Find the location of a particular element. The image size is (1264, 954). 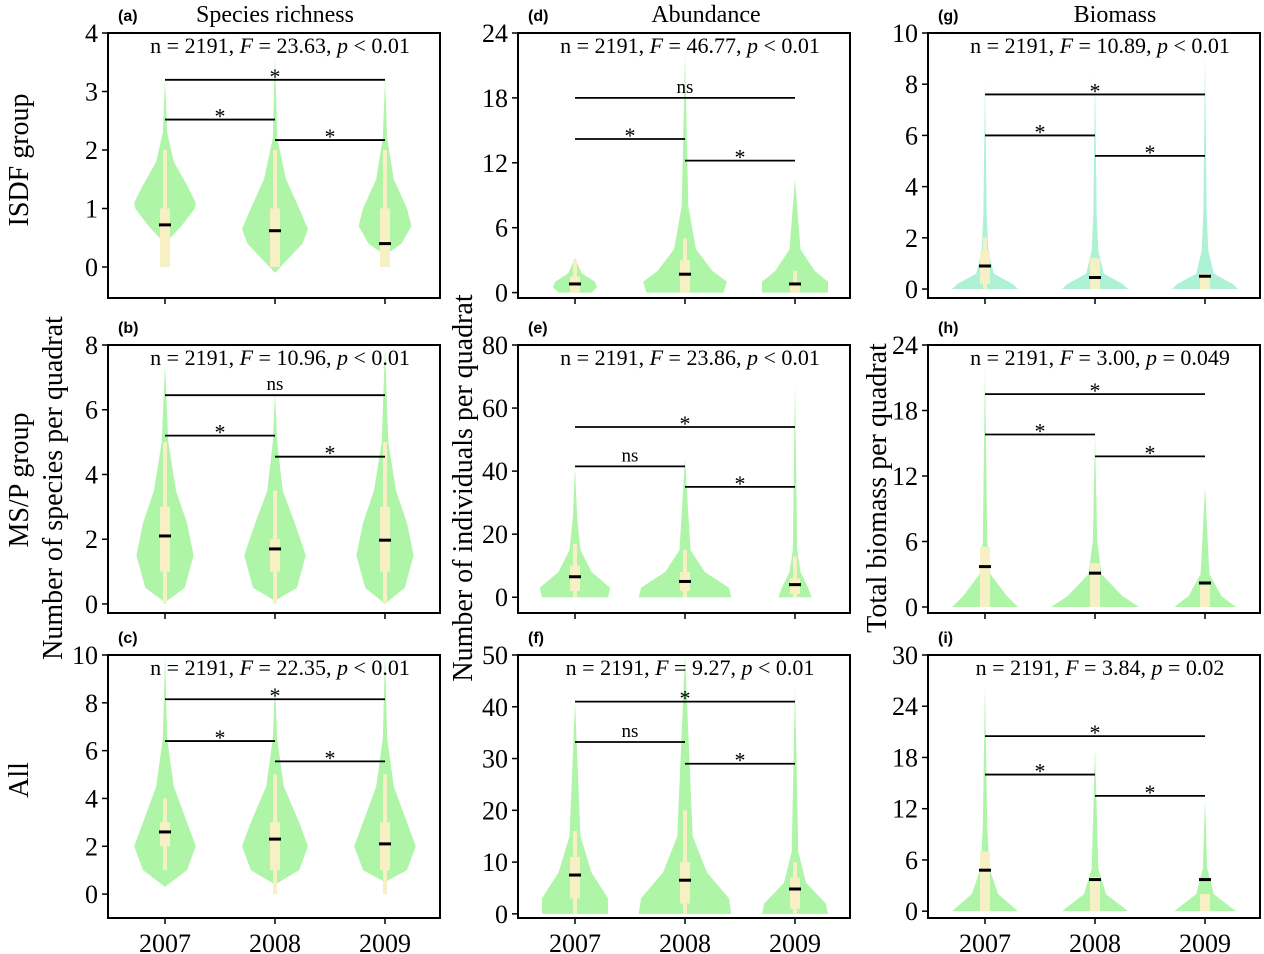

stat-annotation: n = 2191, F = 10.89, p < 0.01 is located at coordinates (1100, 45).